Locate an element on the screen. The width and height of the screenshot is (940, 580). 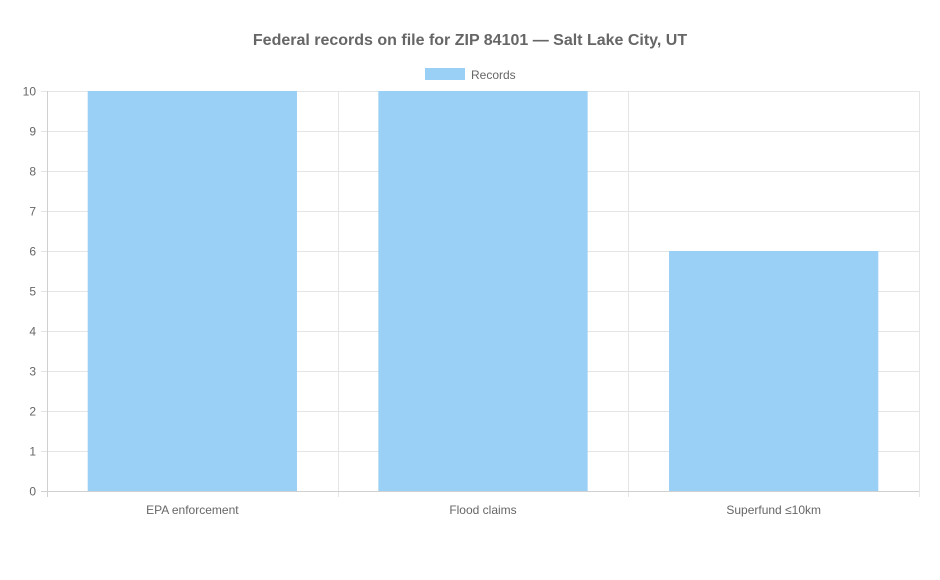
legend-label-records: Records is located at coordinates (493, 75).